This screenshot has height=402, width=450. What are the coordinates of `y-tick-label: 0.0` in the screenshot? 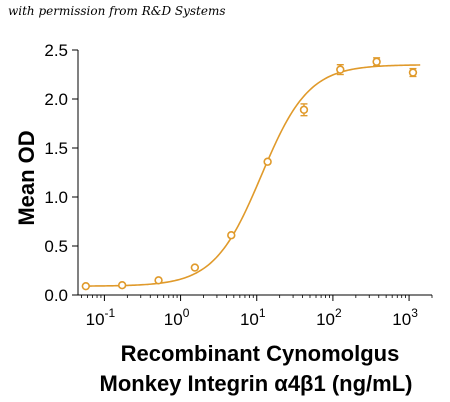 It's located at (56, 295).